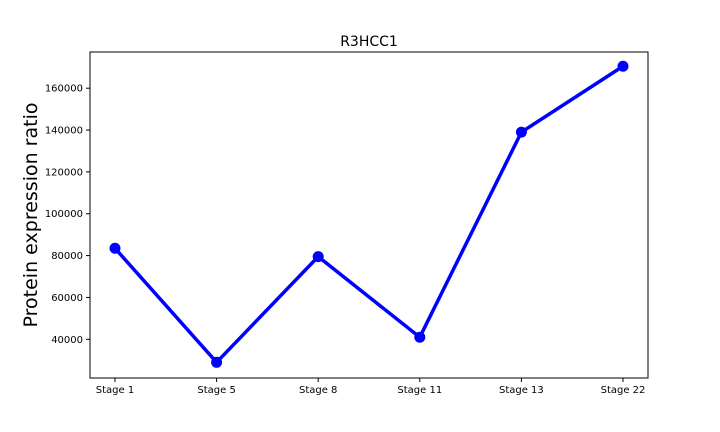  What do you see at coordinates (623, 390) in the screenshot?
I see `x-tick-label: Stage 22` at bounding box center [623, 390].